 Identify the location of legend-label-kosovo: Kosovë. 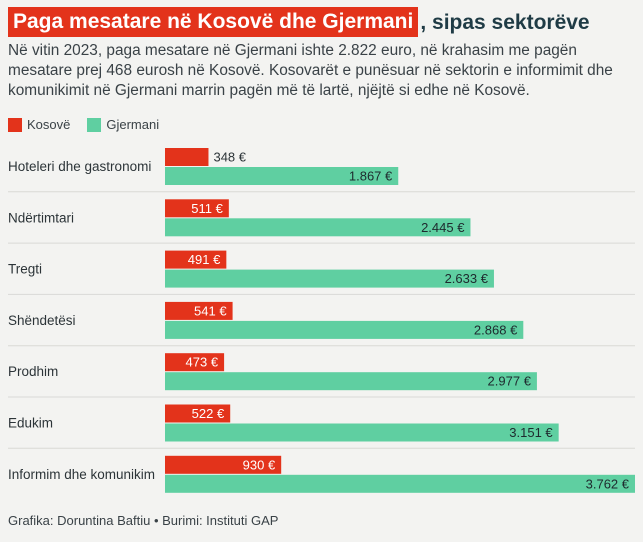
(49, 124).